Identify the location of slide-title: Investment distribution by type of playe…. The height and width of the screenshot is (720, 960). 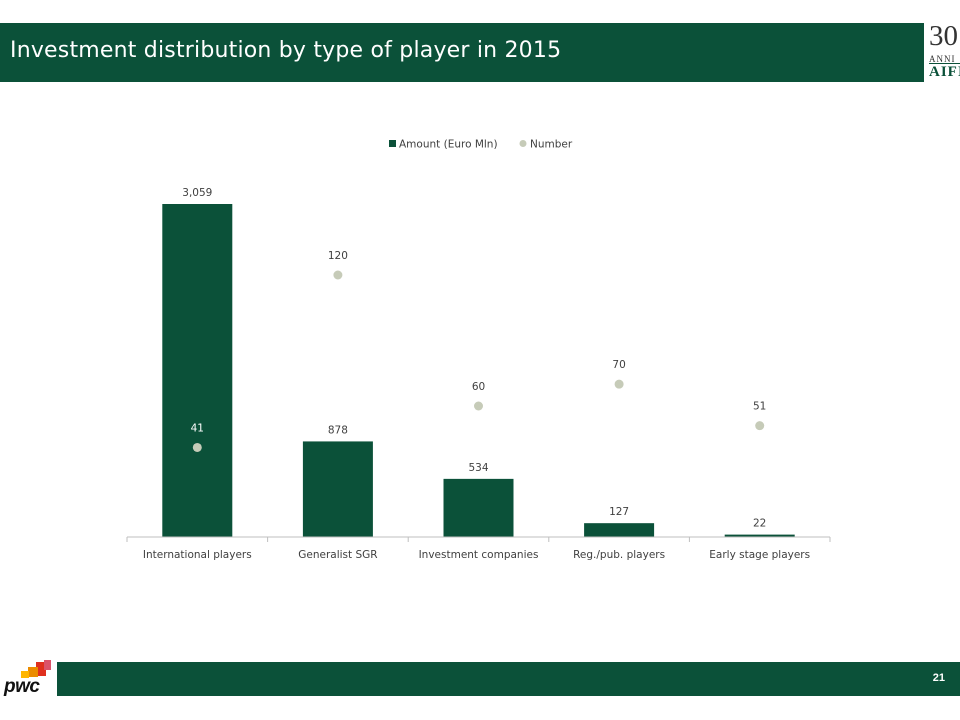
(286, 50).